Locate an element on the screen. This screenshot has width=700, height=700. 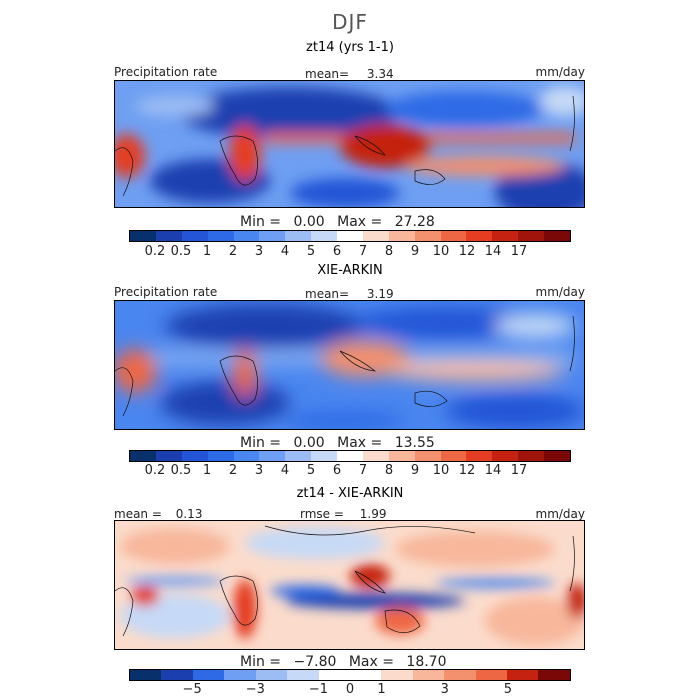
colorbar-tick-label: −5 is located at coordinates (192, 689).